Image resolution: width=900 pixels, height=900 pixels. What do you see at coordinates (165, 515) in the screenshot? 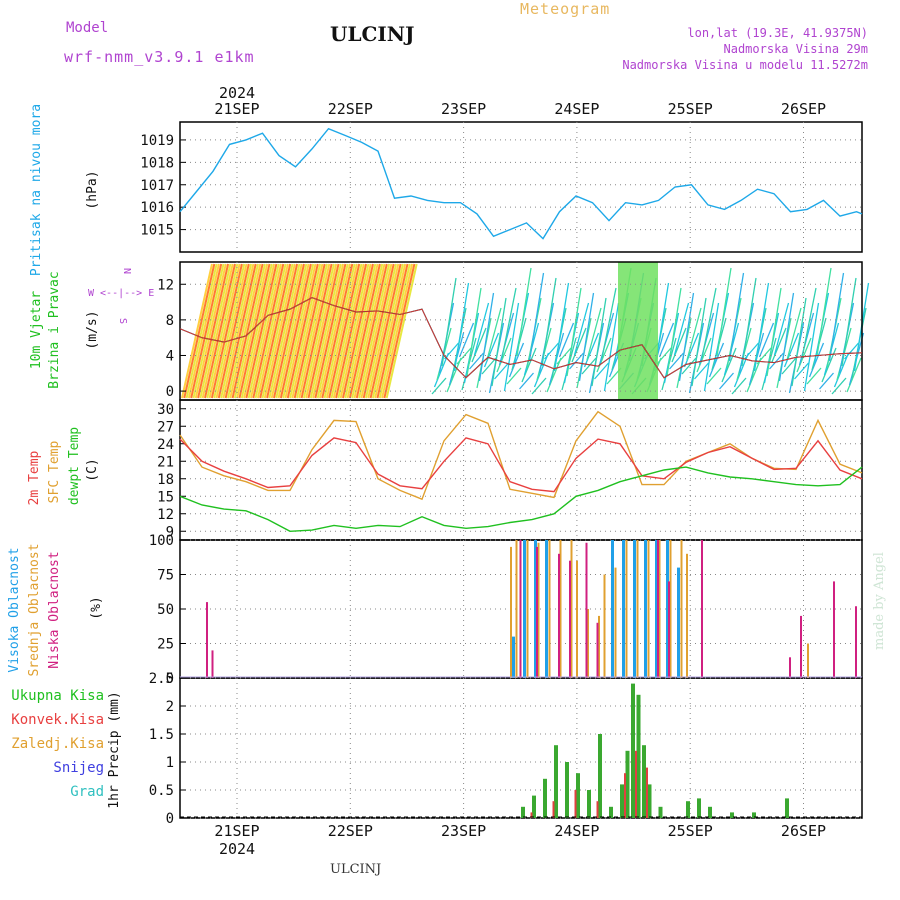
I see `ytick-label: 12` at bounding box center [165, 515].